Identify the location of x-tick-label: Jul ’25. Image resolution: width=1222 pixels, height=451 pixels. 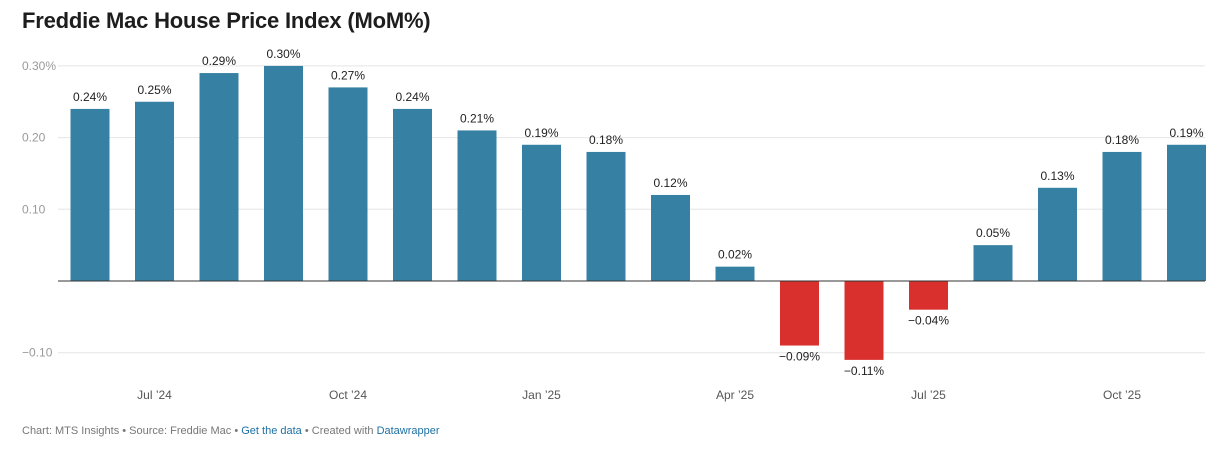
(928, 395).